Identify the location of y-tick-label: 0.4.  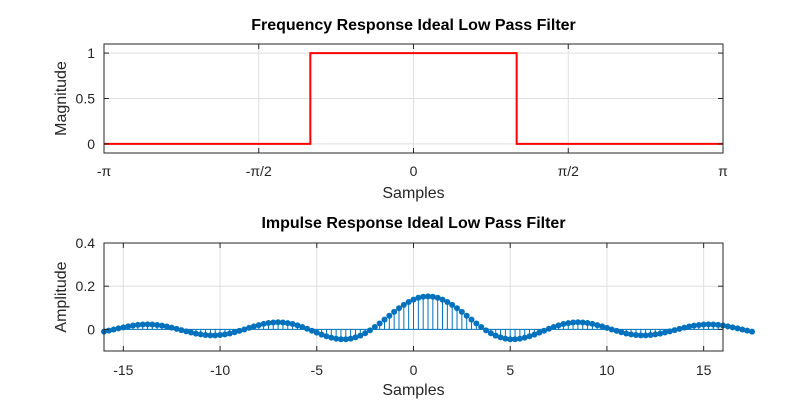
(86, 243).